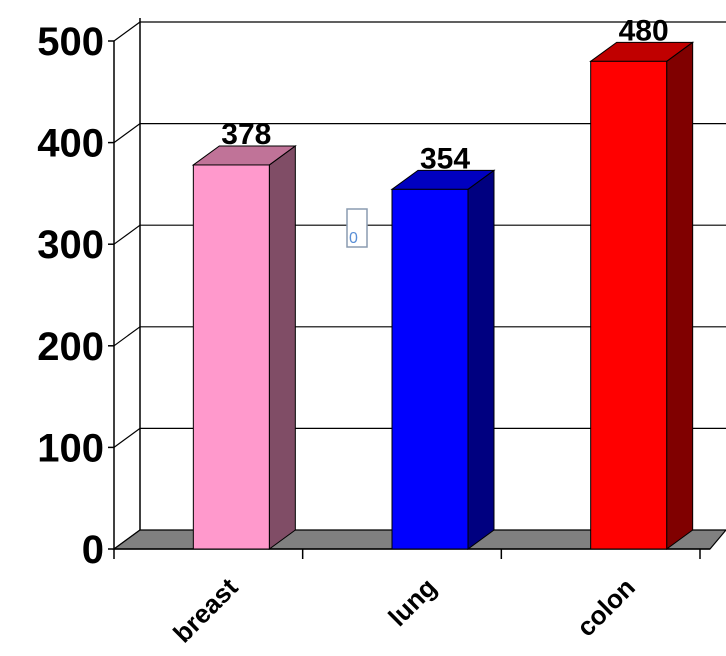  I want to click on x-tick-label: breast, so click(205, 610).